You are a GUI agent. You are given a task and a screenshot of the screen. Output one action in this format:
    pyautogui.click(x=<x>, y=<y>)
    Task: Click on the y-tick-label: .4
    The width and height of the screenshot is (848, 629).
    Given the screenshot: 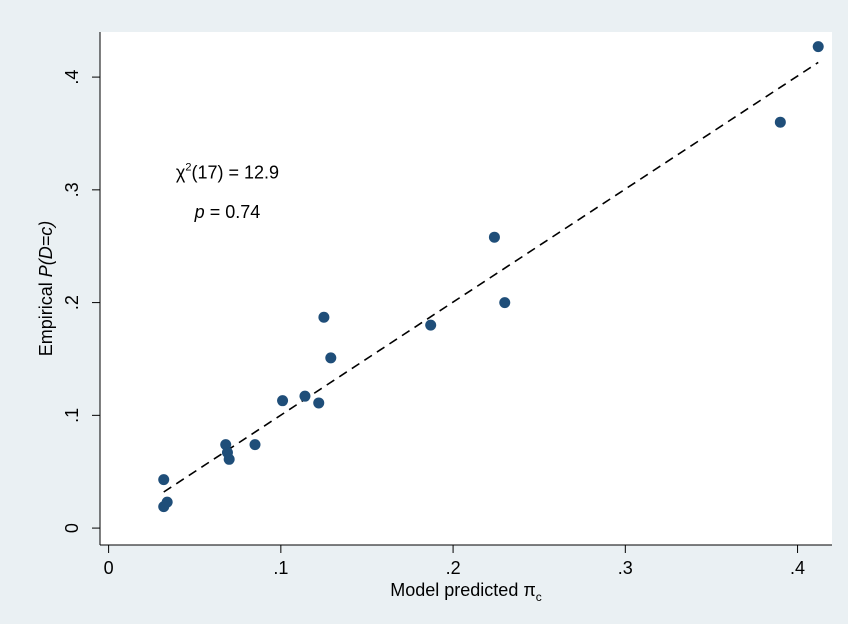 What is the action you would take?
    pyautogui.click(x=72, y=77)
    